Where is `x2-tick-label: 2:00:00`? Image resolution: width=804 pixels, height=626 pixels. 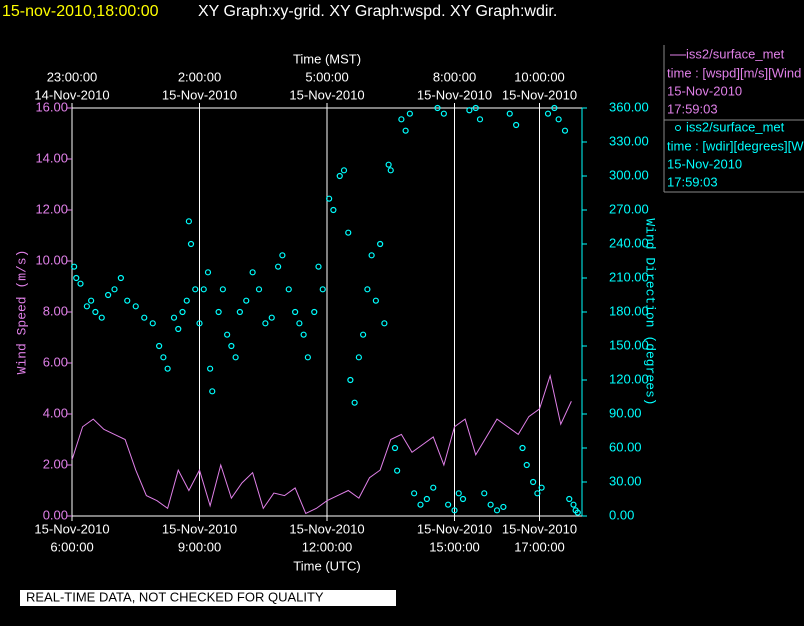
x2-tick-label: 2:00:00 is located at coordinates (199, 76).